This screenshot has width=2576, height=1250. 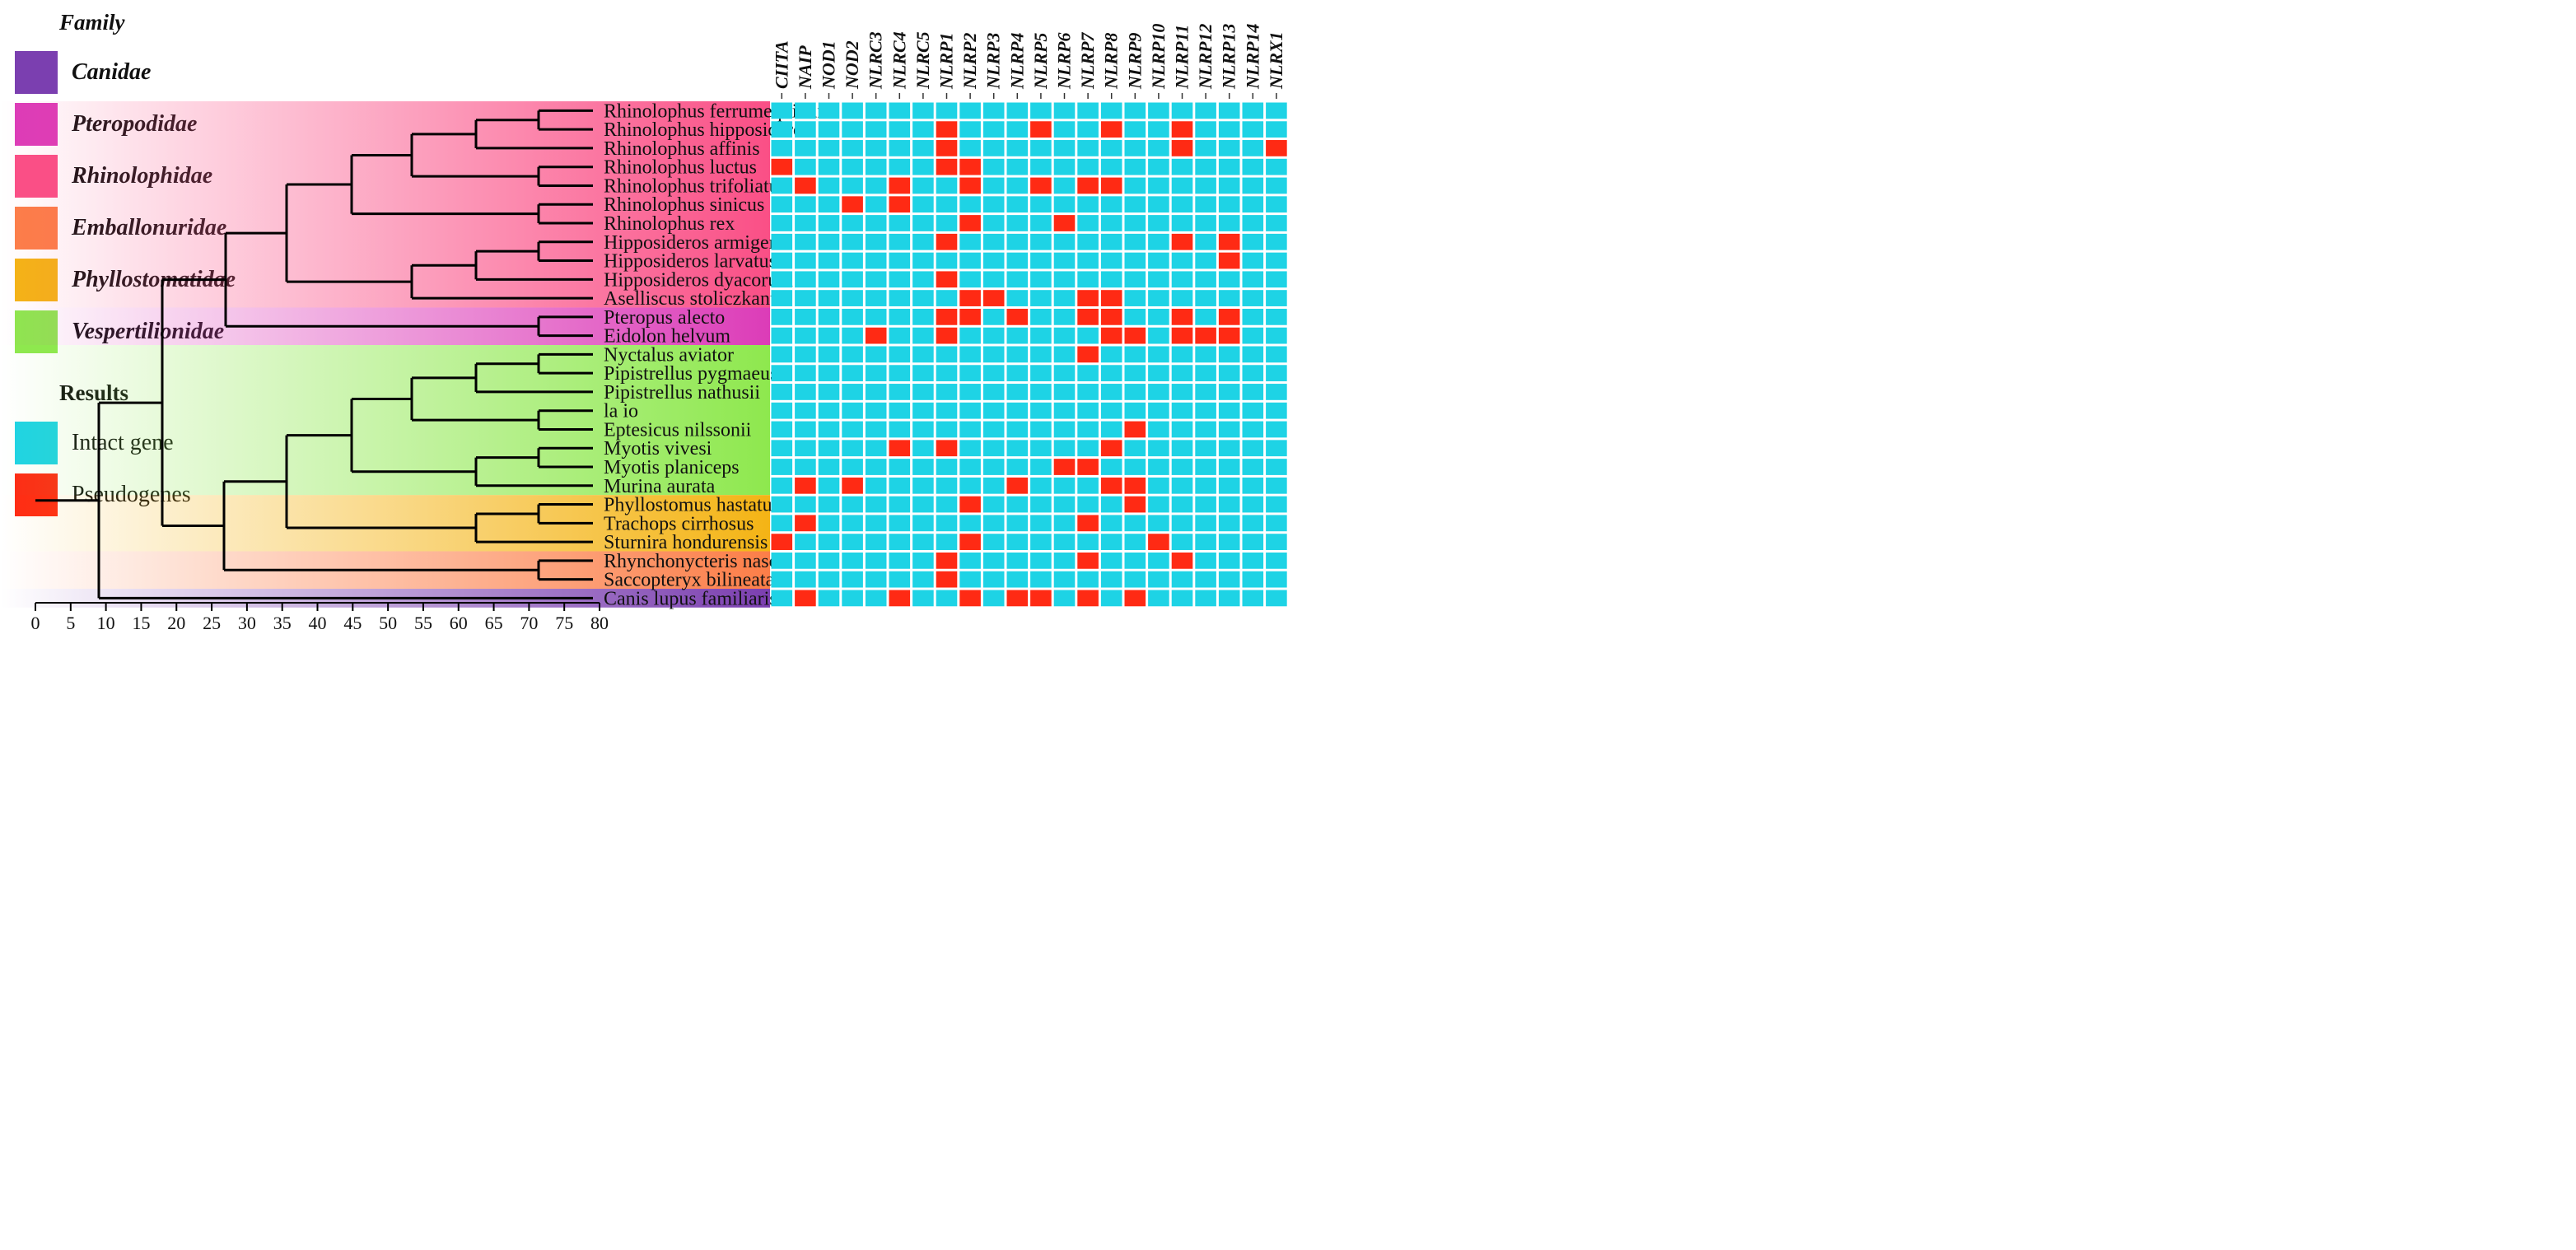 What do you see at coordinates (781, 64) in the screenshot?
I see `gene-label: CIITA` at bounding box center [781, 64].